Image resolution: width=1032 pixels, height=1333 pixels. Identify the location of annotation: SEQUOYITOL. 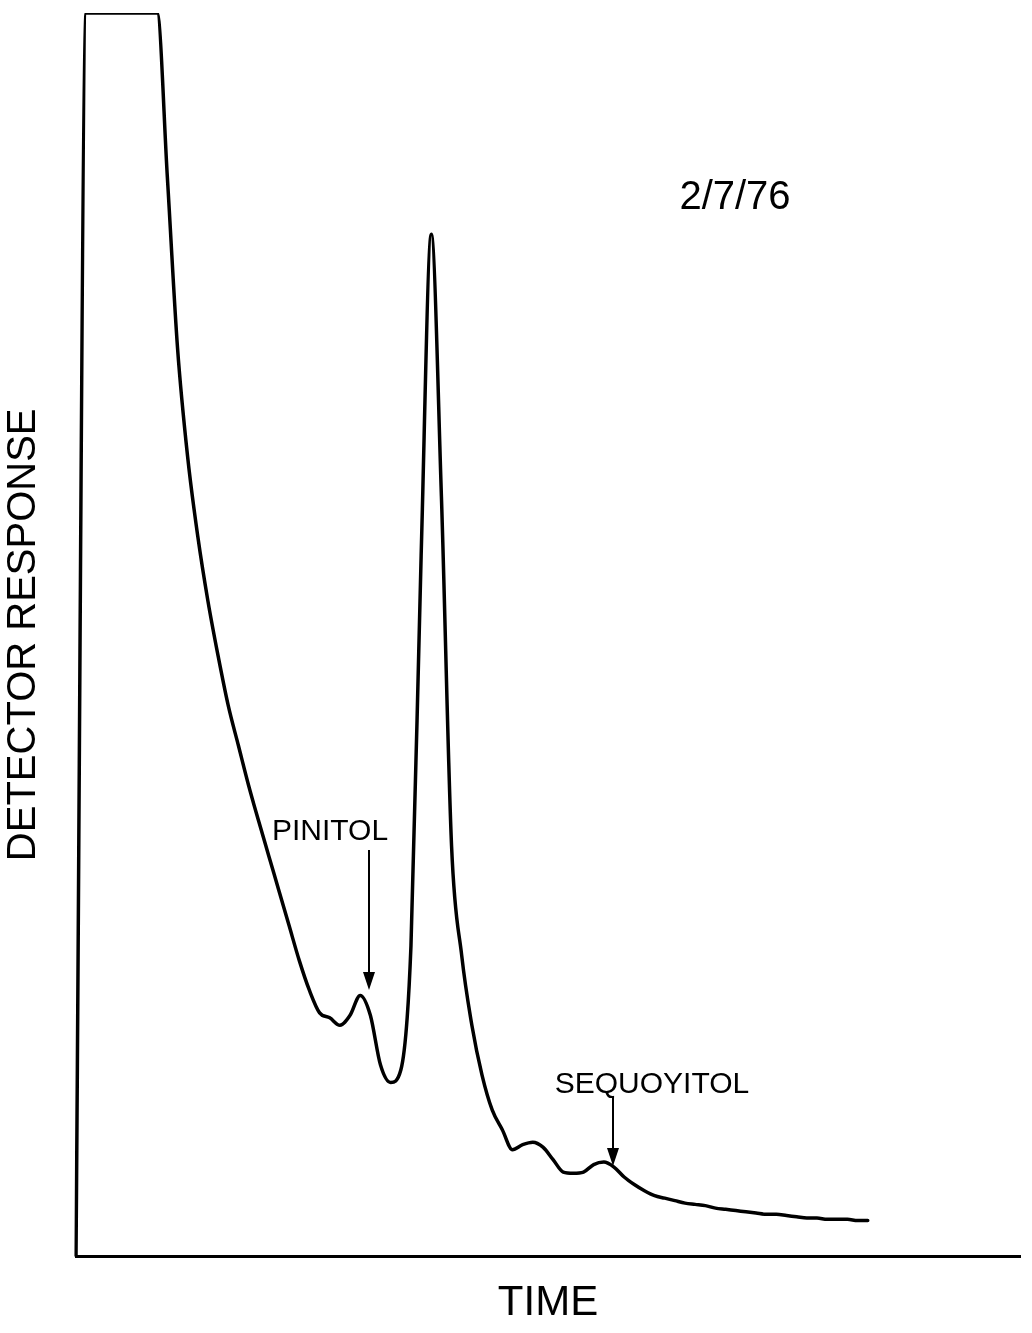
(652, 1083).